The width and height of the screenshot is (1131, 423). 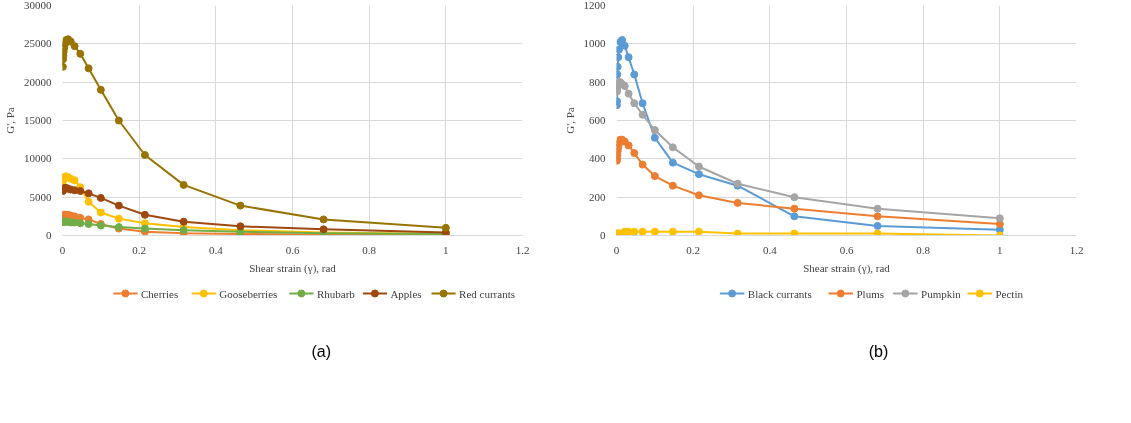 What do you see at coordinates (941, 293) in the screenshot?
I see `legend-label: Pumpkin` at bounding box center [941, 293].